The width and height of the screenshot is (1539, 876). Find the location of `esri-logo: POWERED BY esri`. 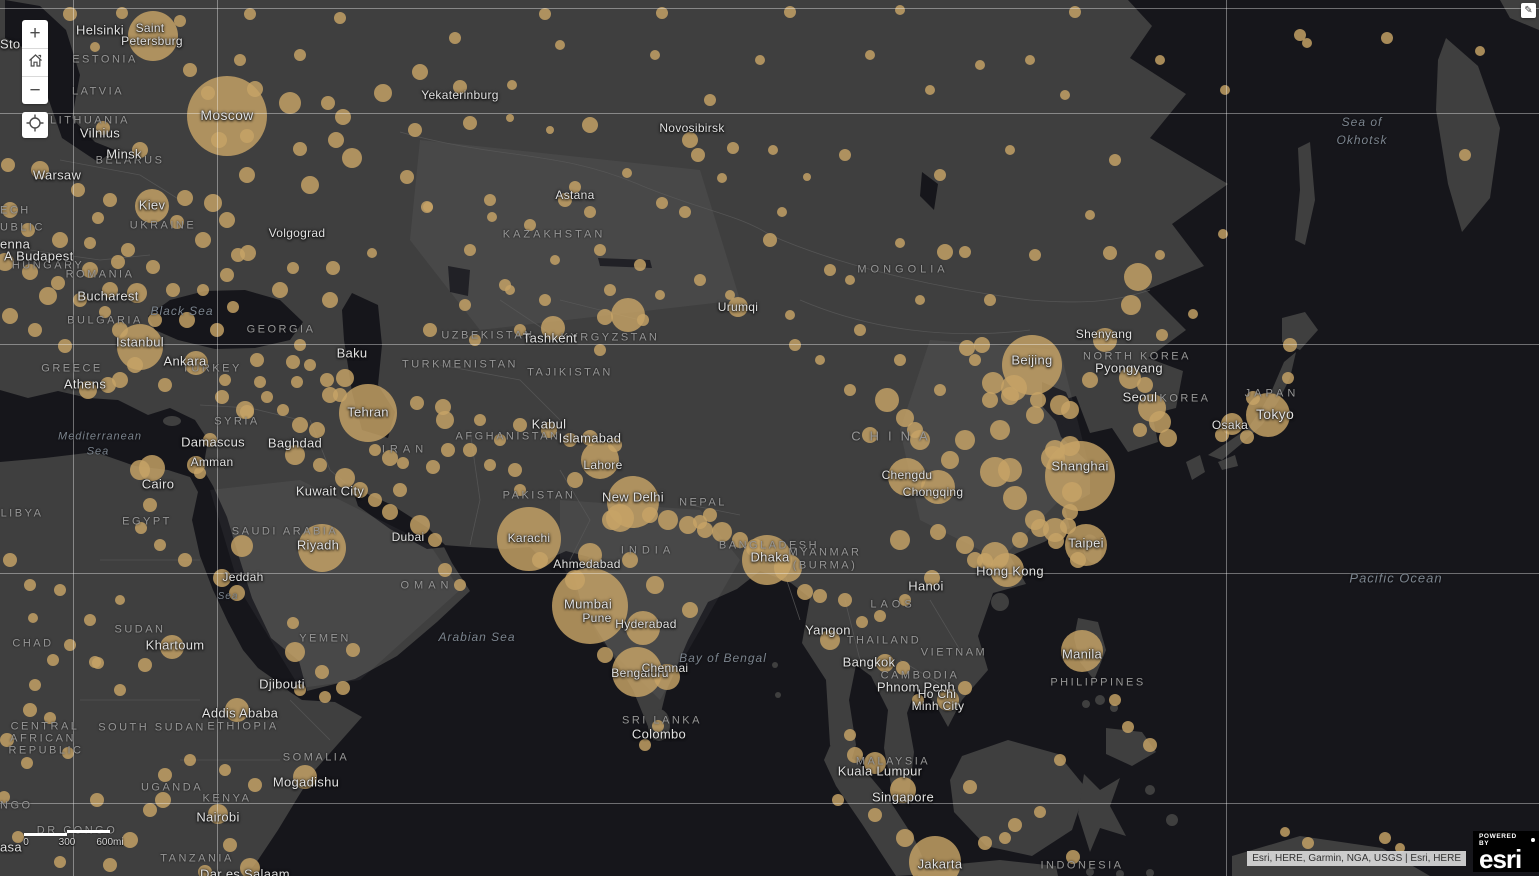

esri-logo: POWERED BY esri is located at coordinates (1506, 851).